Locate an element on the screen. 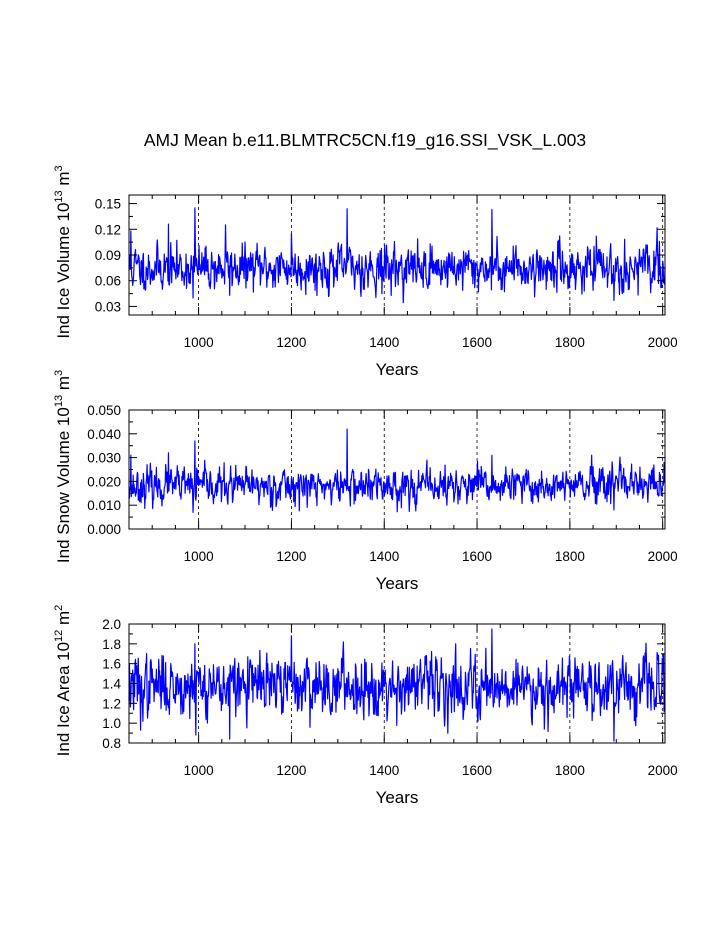 The width and height of the screenshot is (723, 935). y-tick-label: 0.12 is located at coordinates (108, 229).